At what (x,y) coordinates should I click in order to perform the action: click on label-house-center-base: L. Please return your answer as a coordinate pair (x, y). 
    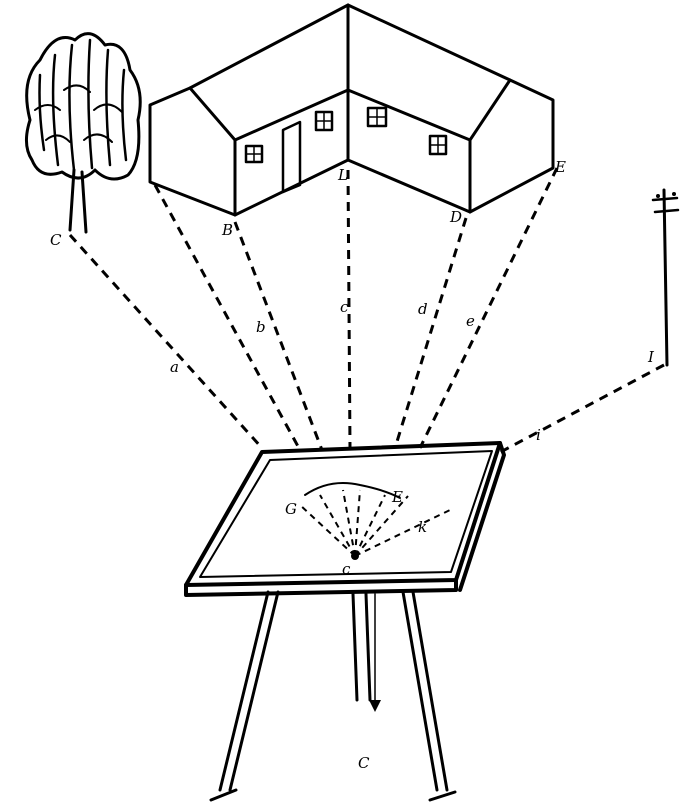
    Looking at the image, I should click on (342, 175).